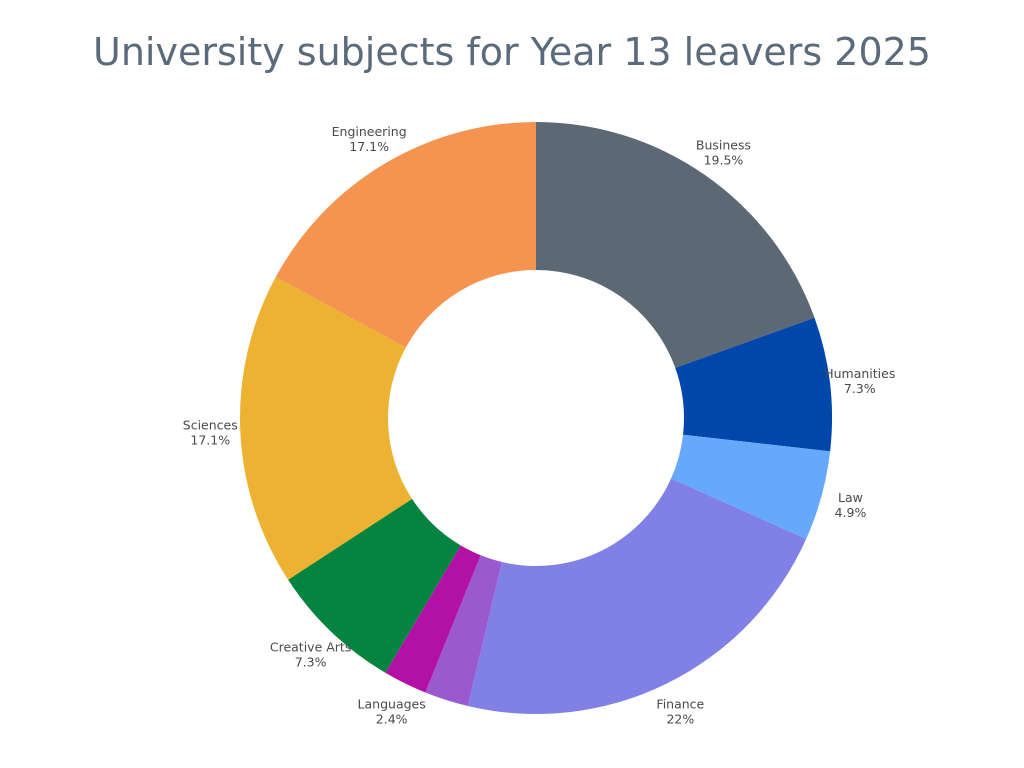 This screenshot has height=768, width=1024. I want to click on slice-languages, so click(433, 619).